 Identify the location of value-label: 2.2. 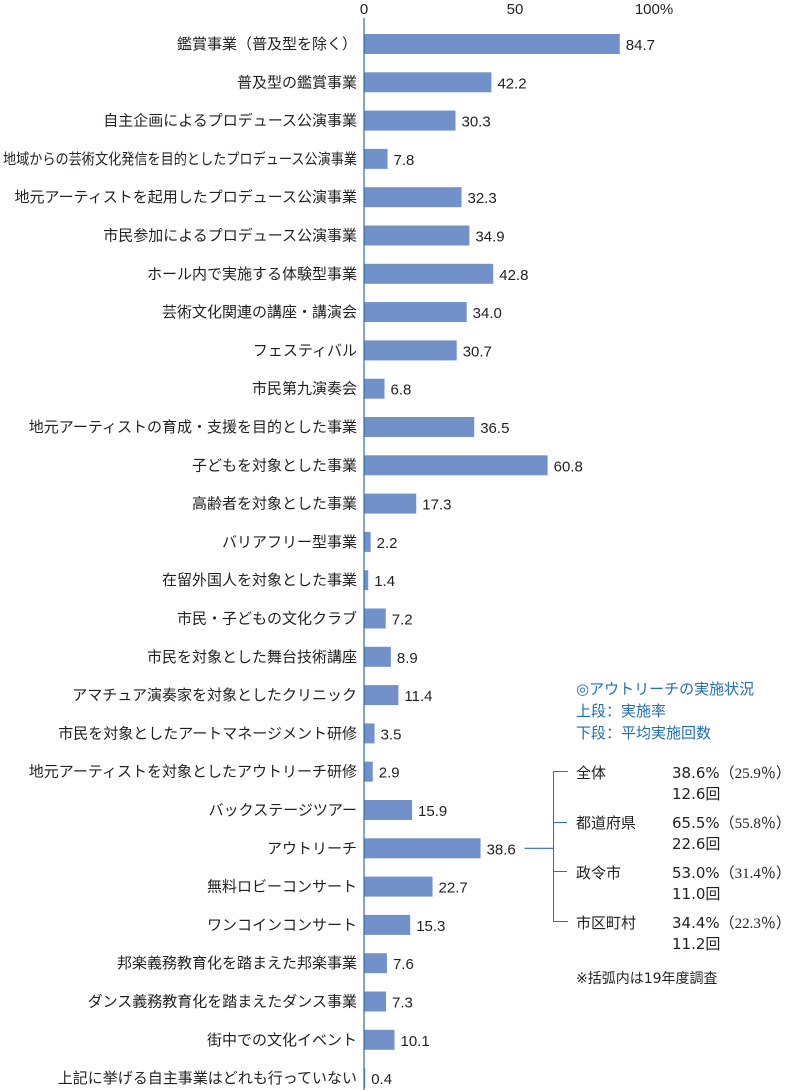
(387, 543).